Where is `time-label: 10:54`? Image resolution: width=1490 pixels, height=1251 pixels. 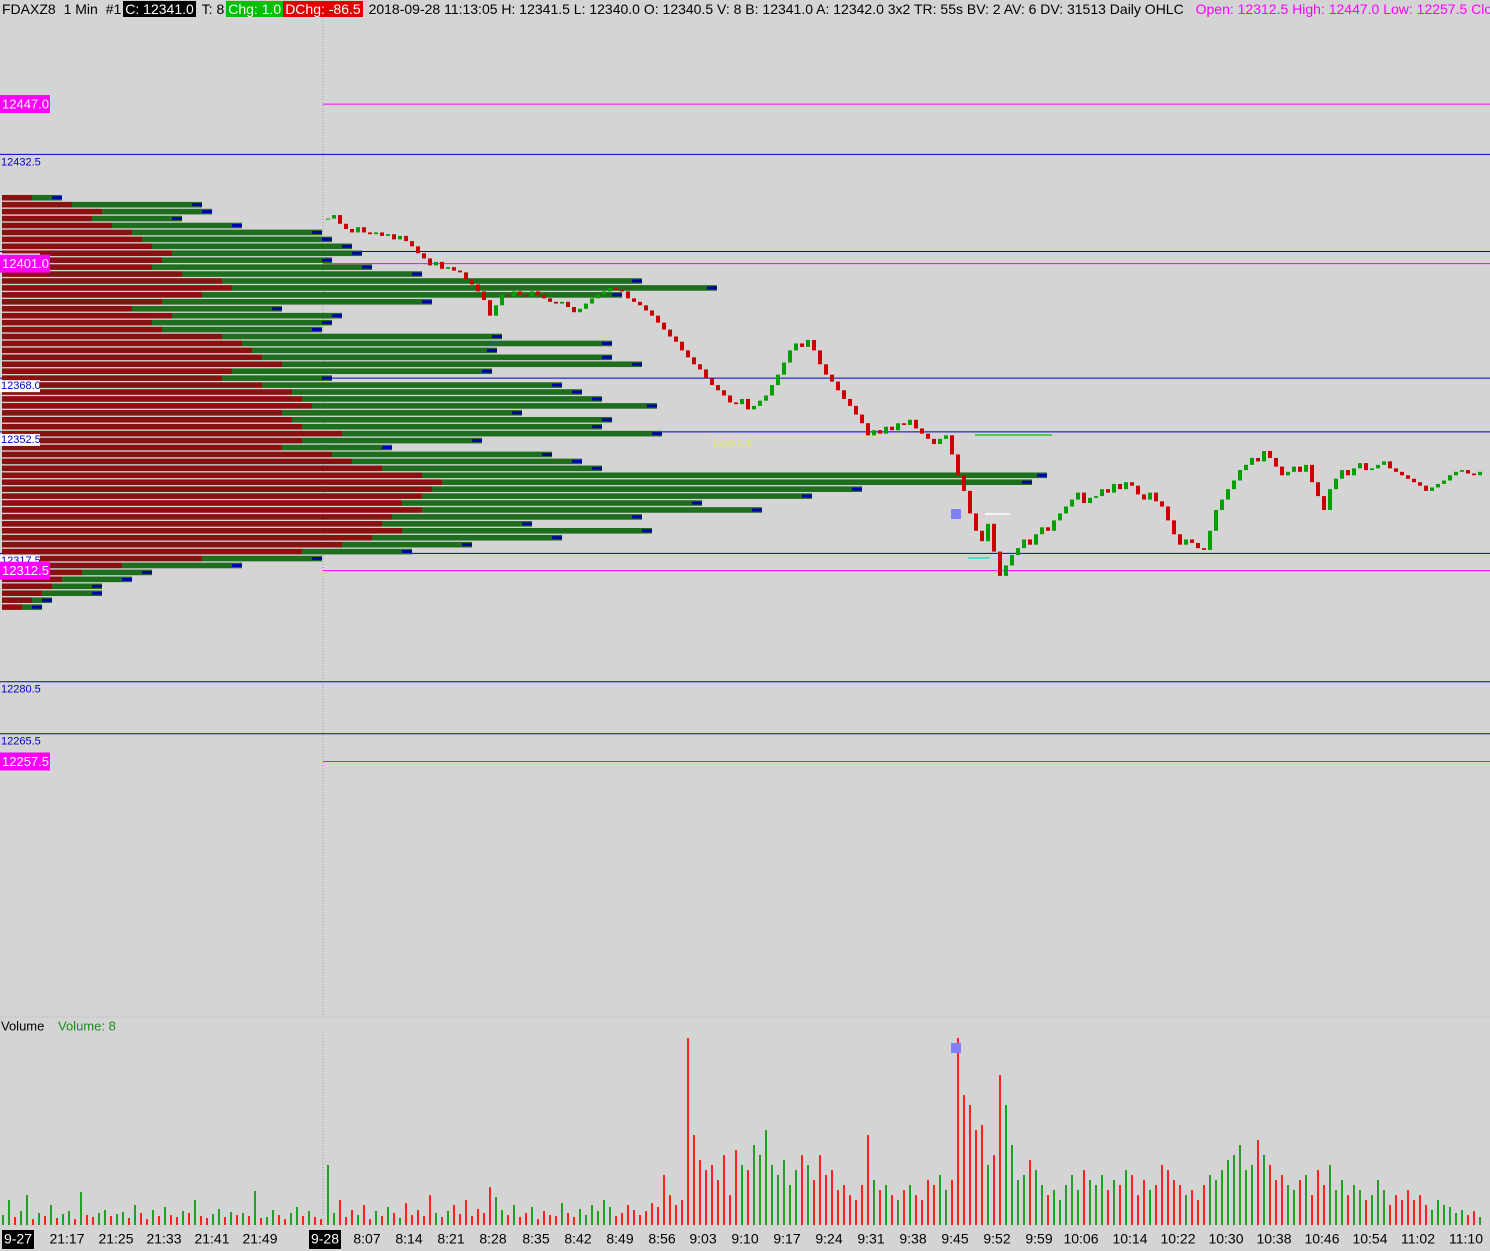
time-label: 10:54 is located at coordinates (1369, 1239).